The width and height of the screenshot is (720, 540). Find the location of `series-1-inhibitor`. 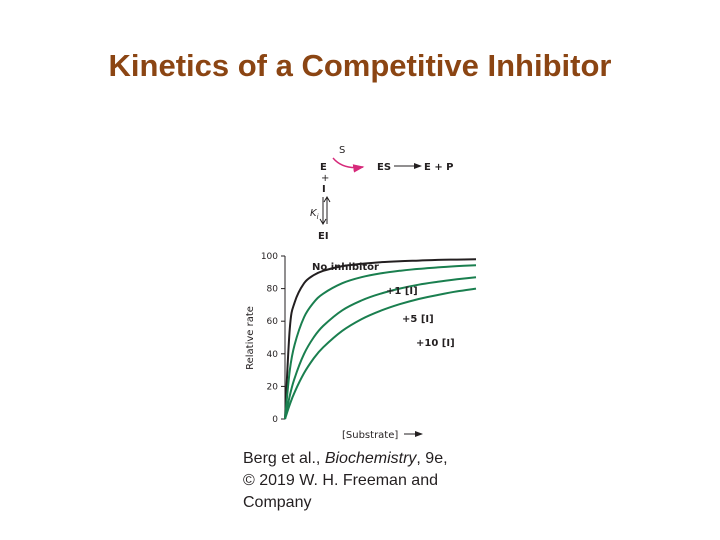

series-1-inhibitor is located at coordinates (380, 342).